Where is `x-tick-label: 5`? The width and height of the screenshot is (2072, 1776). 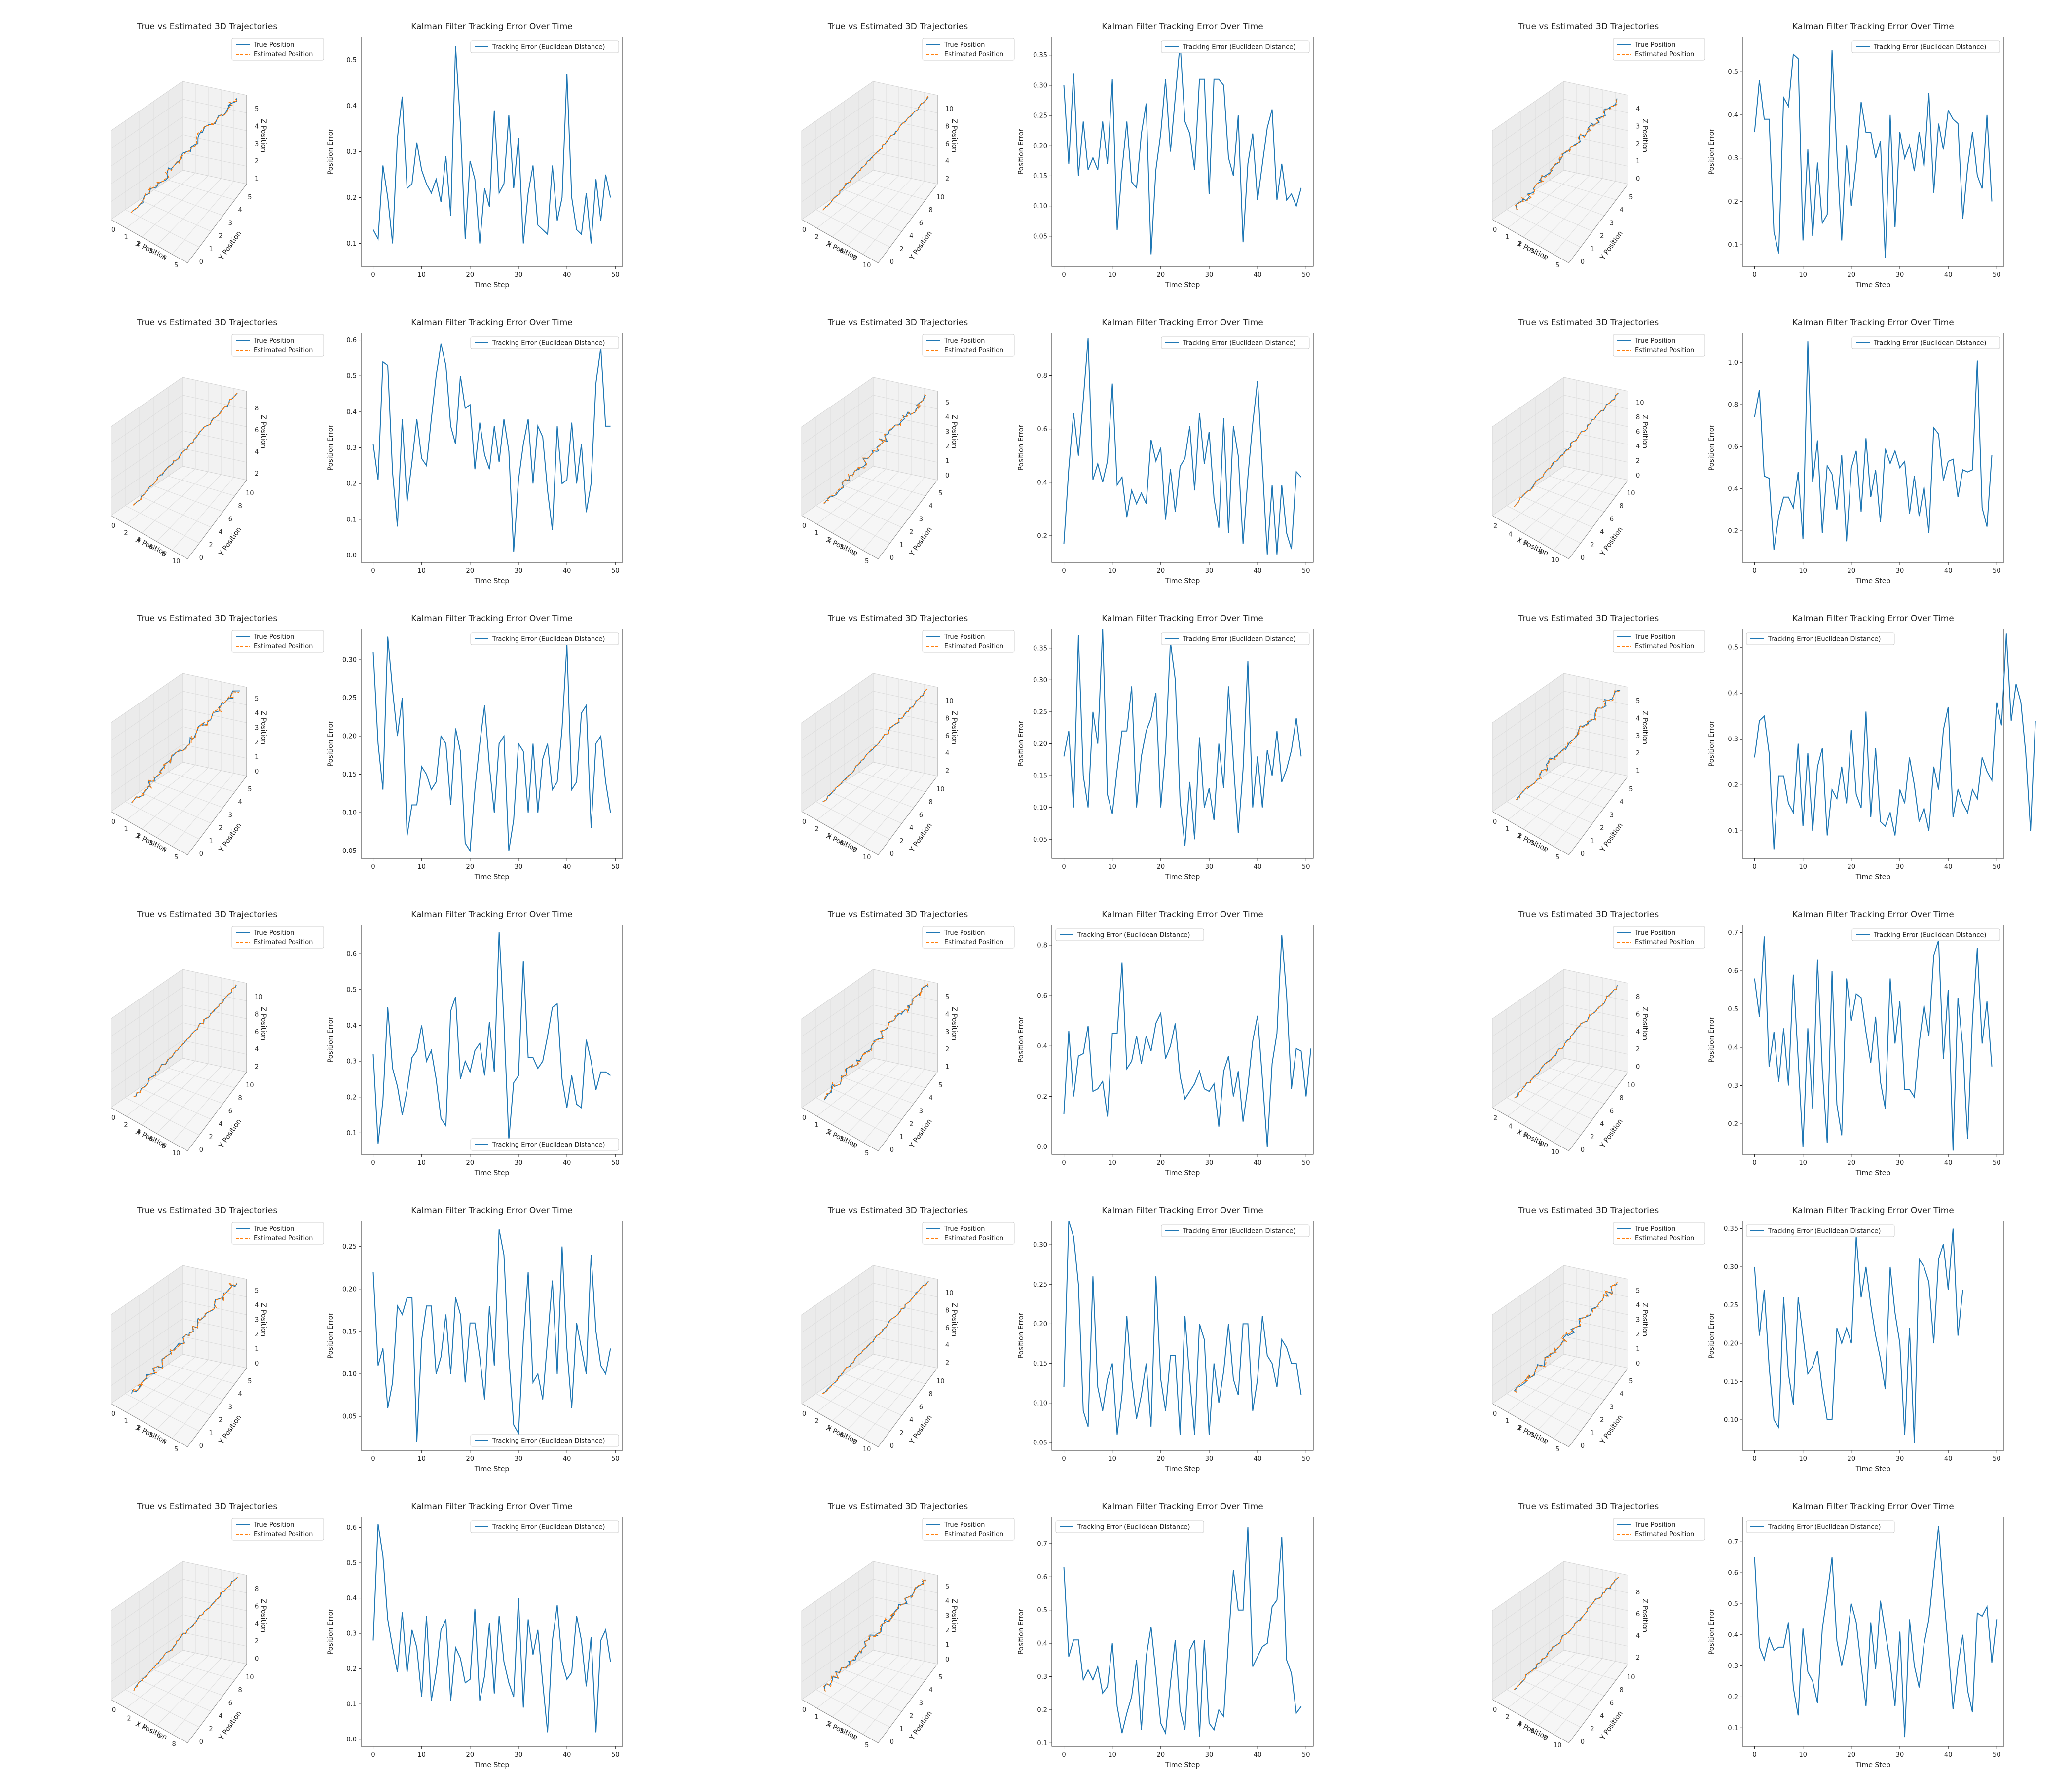 x-tick-label: 5 is located at coordinates (867, 1154).